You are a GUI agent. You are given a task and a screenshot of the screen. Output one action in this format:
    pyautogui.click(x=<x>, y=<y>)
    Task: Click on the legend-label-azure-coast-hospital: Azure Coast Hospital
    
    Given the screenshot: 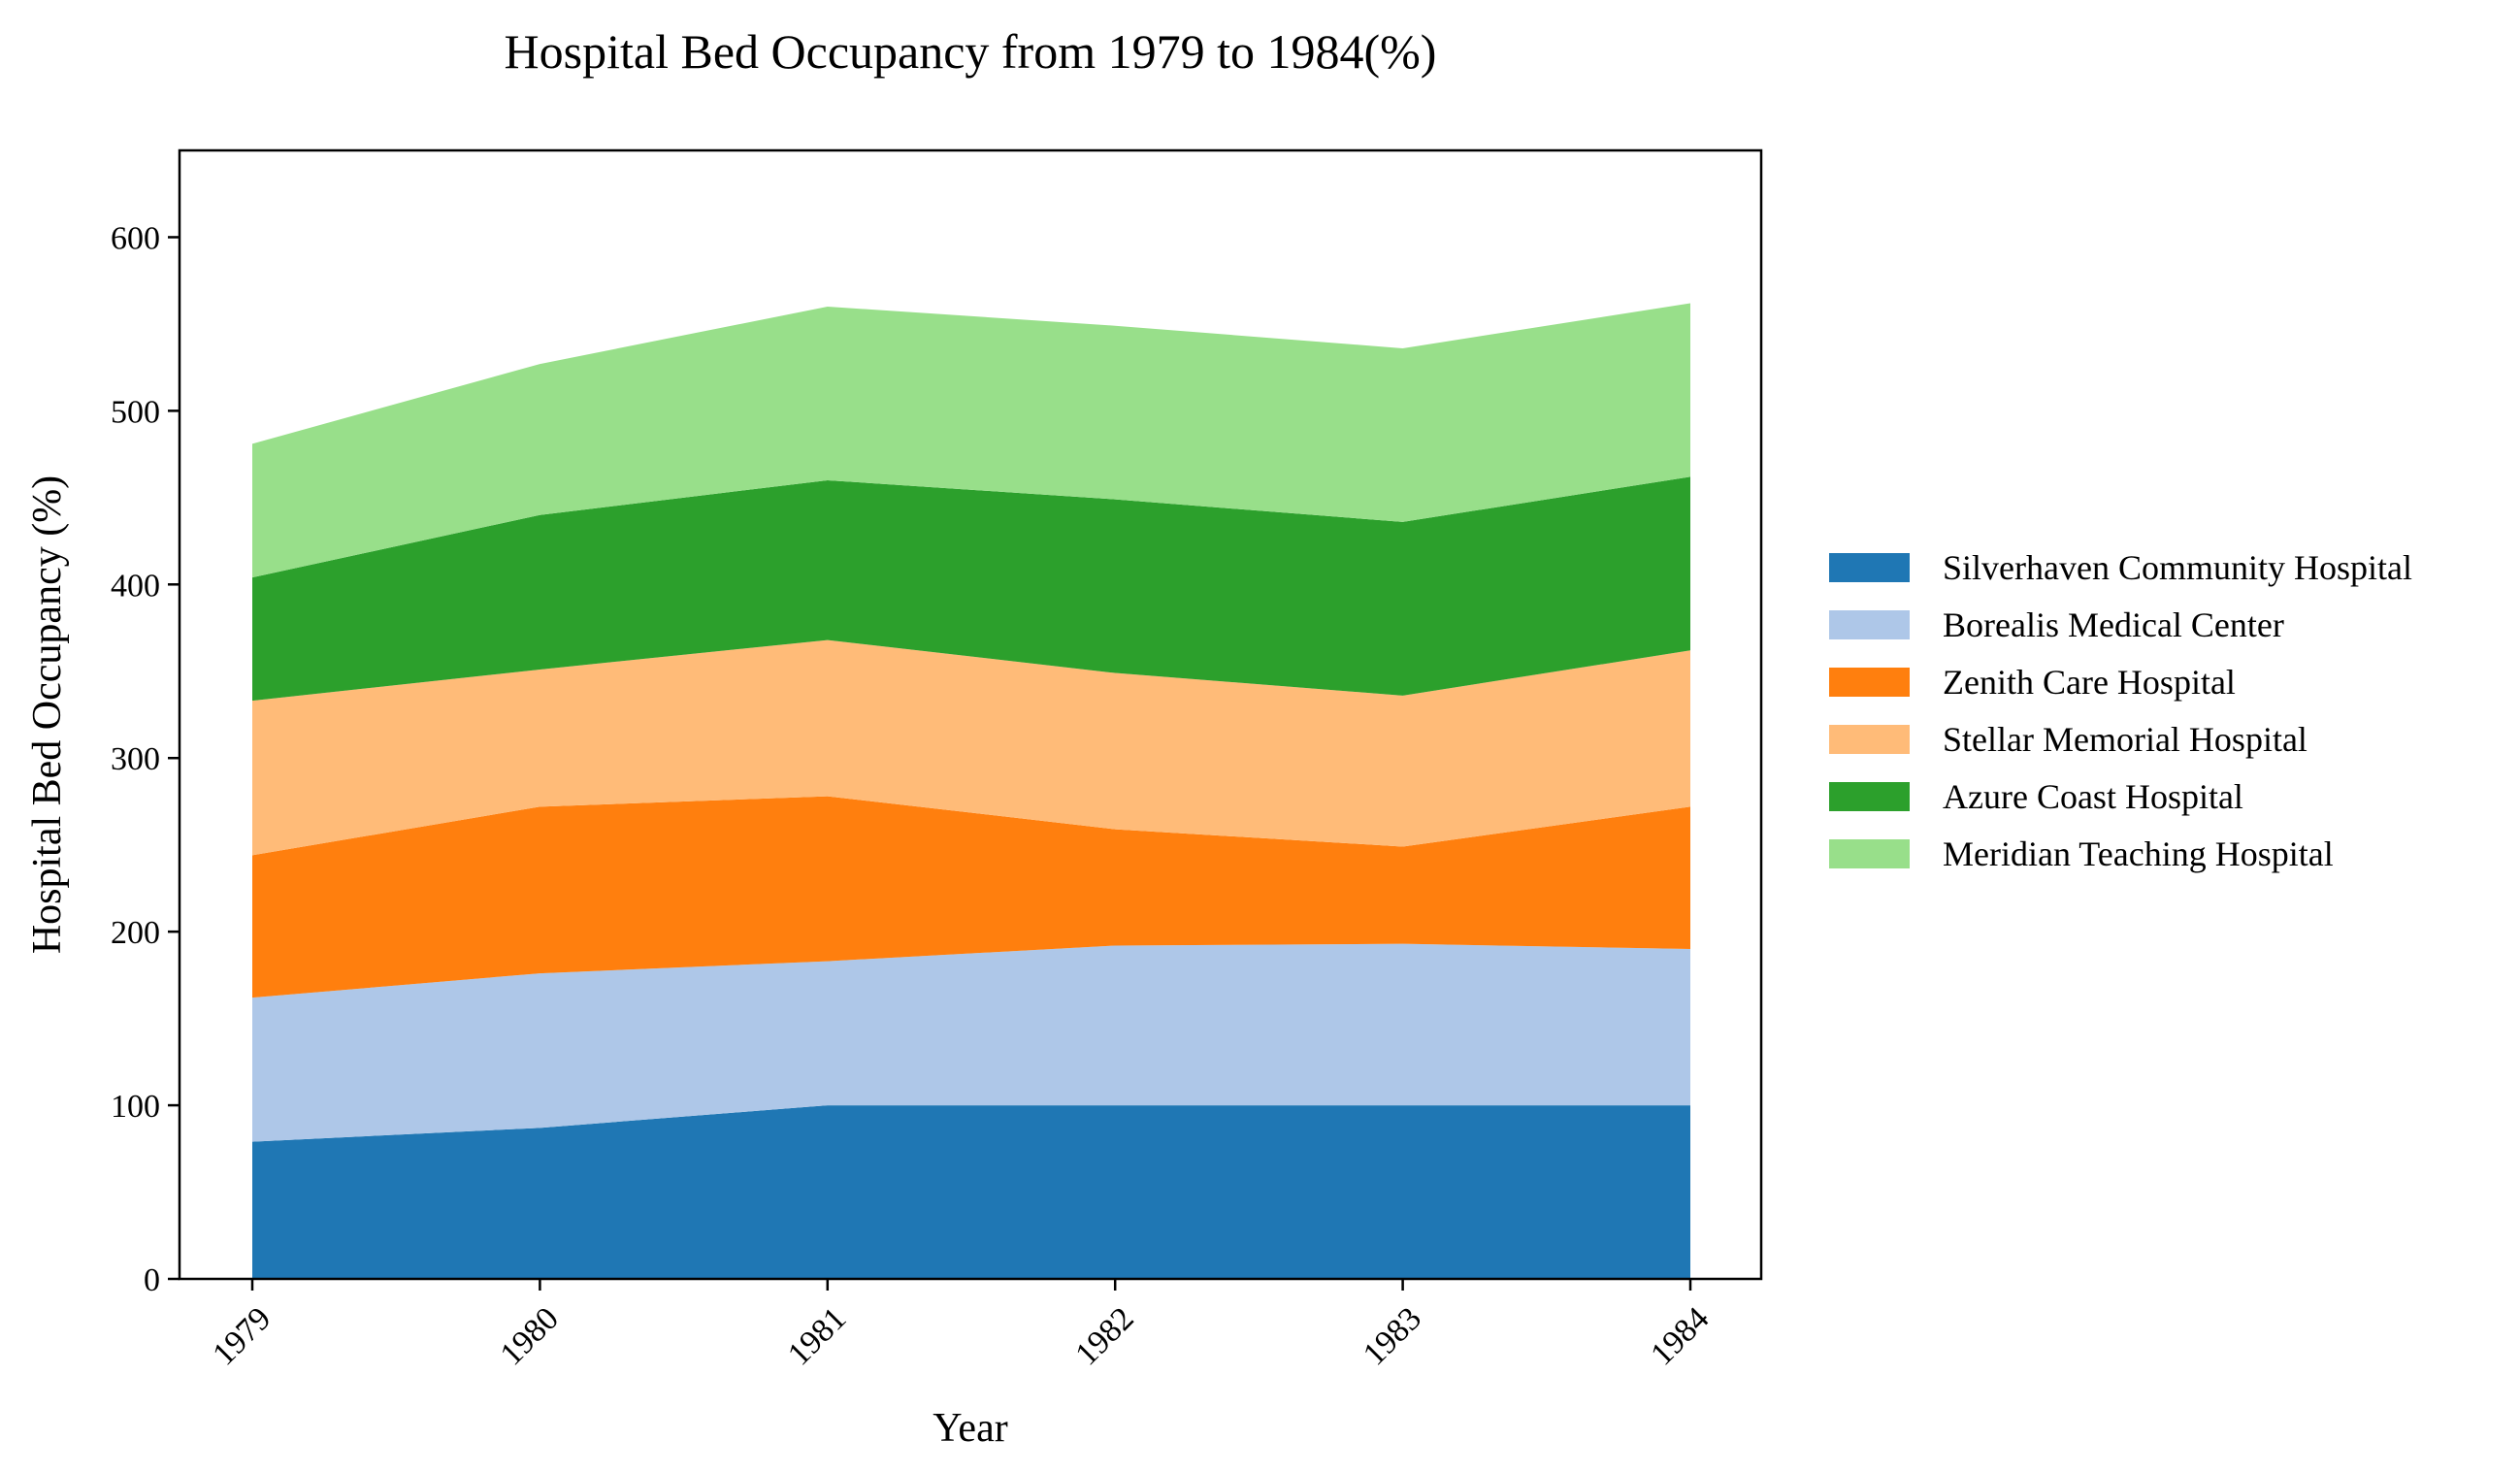 What is the action you would take?
    pyautogui.click(x=2093, y=796)
    